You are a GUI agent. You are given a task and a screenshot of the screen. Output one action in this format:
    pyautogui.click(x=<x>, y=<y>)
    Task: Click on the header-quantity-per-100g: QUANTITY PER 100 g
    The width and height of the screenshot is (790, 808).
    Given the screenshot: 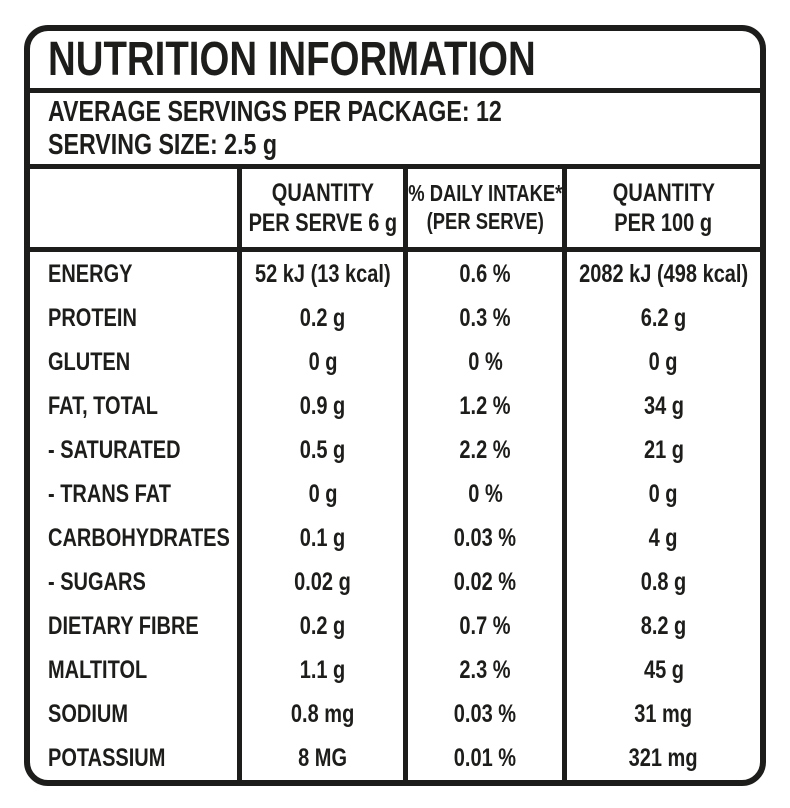 What is the action you would take?
    pyautogui.click(x=661, y=208)
    